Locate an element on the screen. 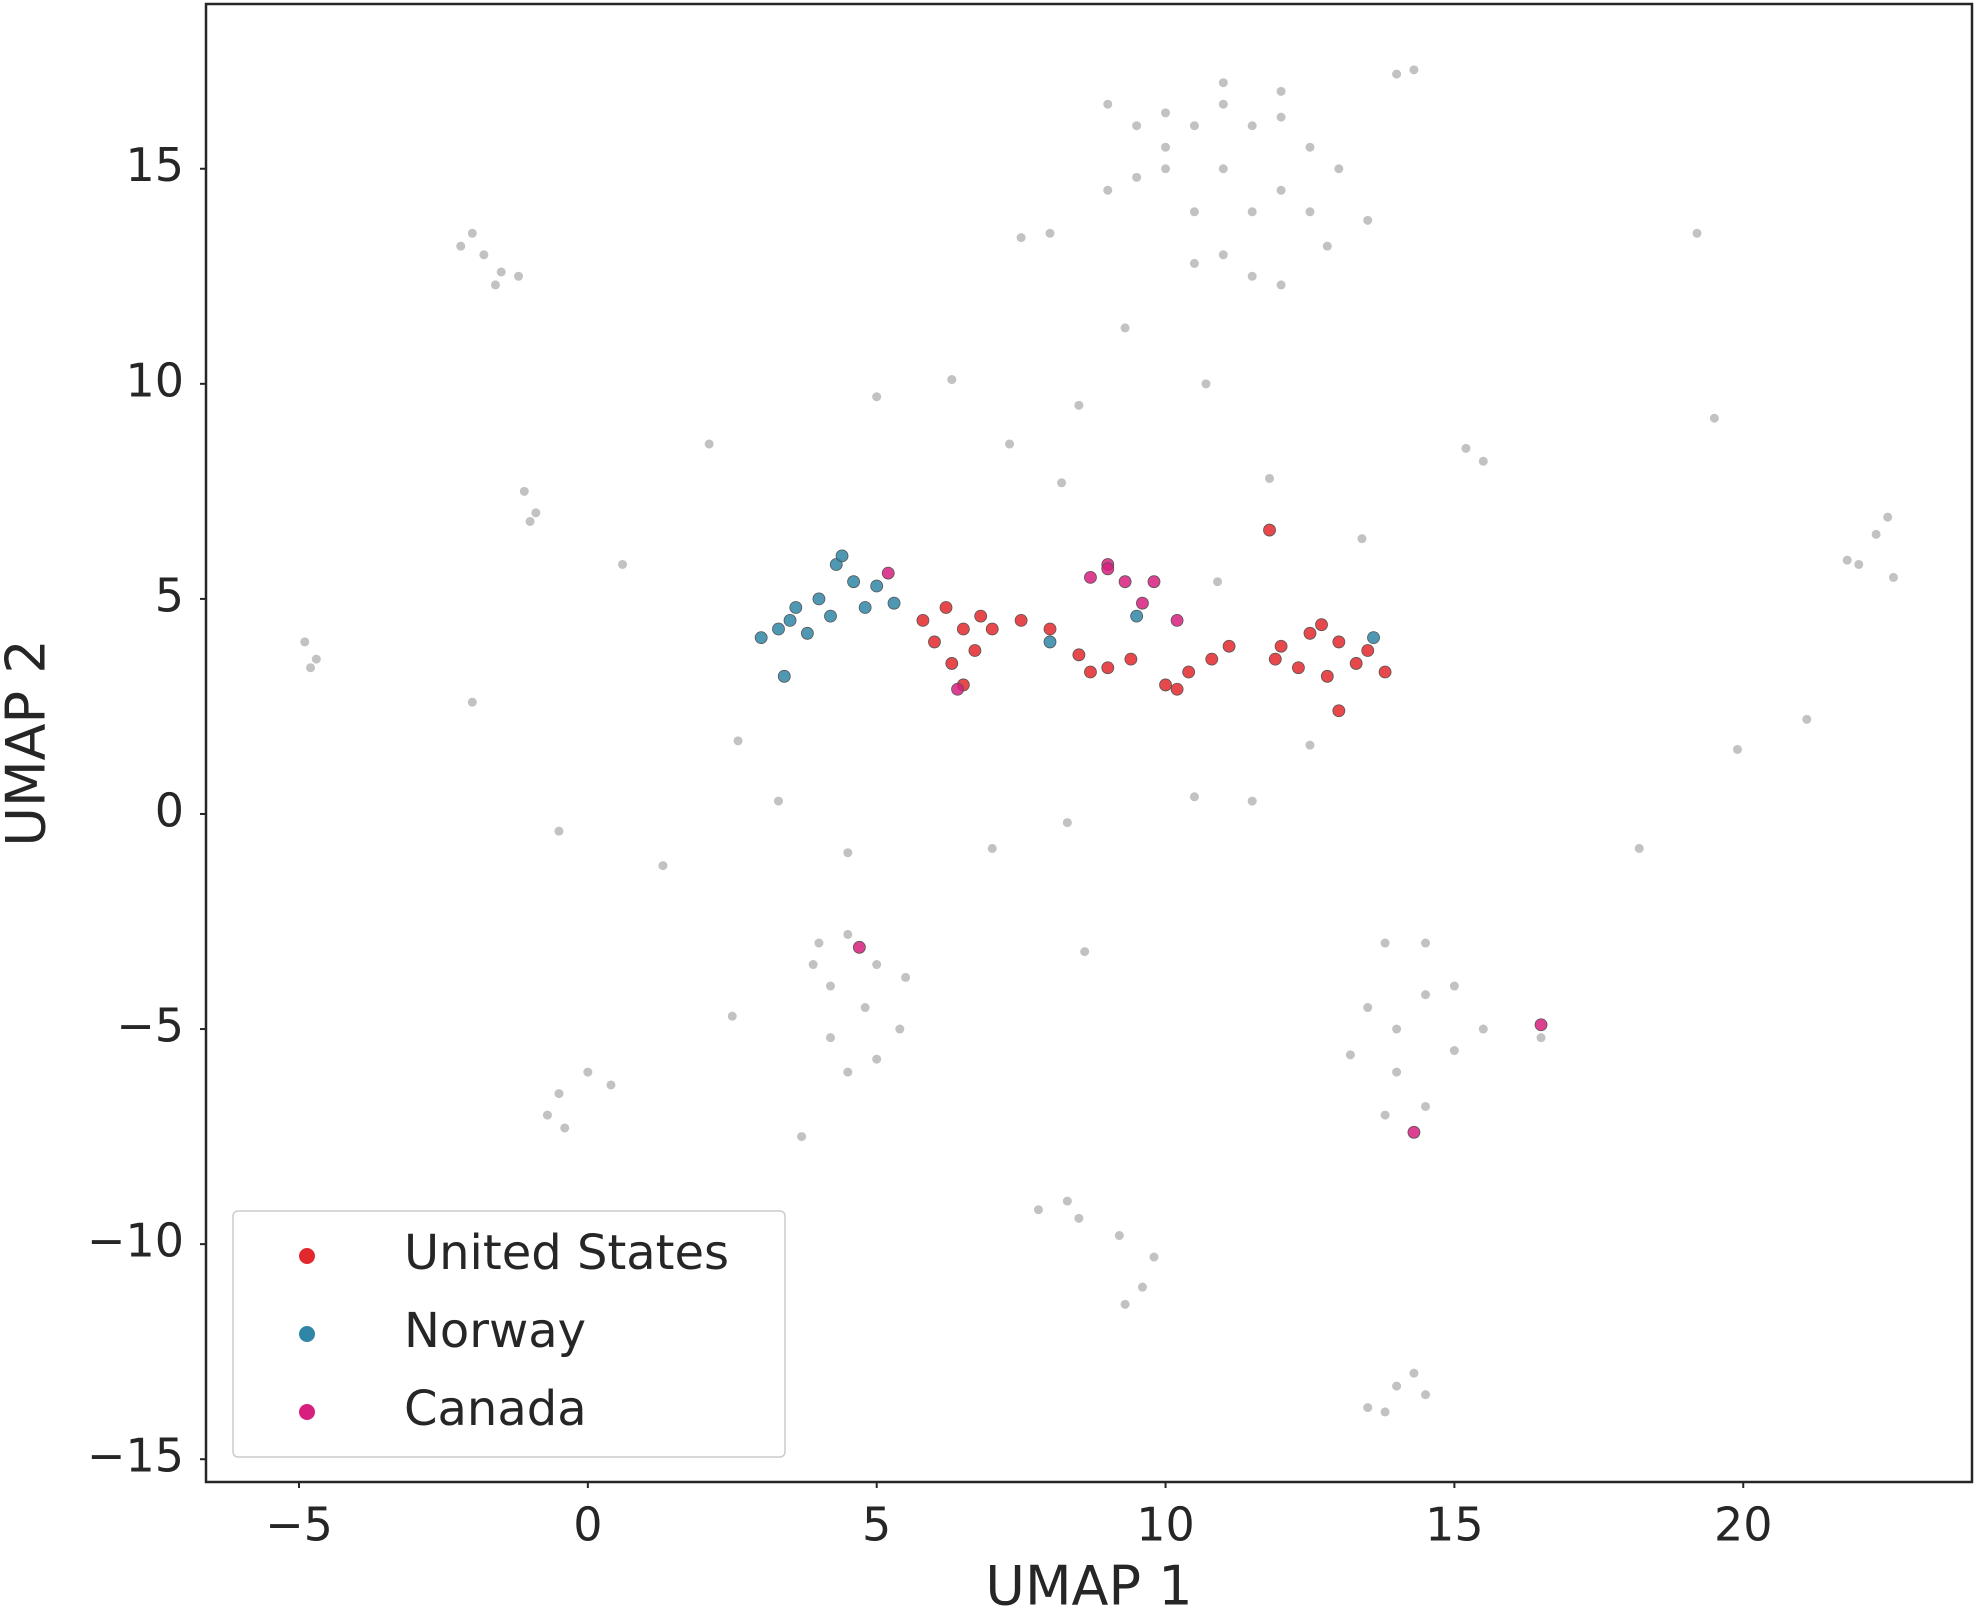 The height and width of the screenshot is (1618, 1978). x-tick-label: 20 is located at coordinates (1743, 1525).